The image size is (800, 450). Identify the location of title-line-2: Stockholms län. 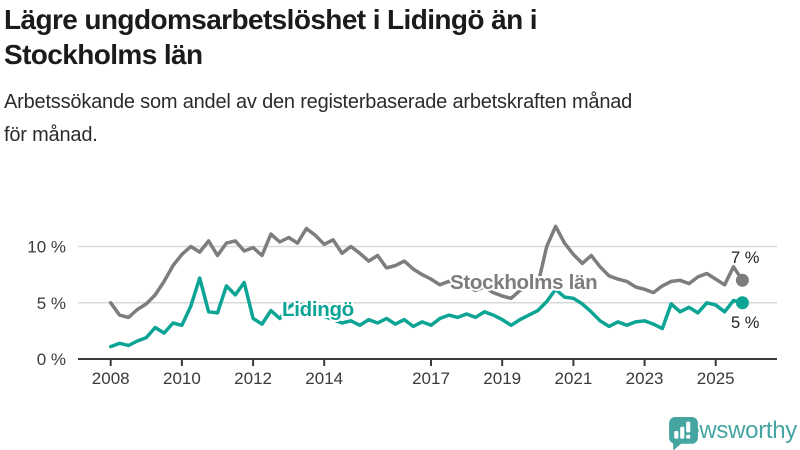
(103, 54).